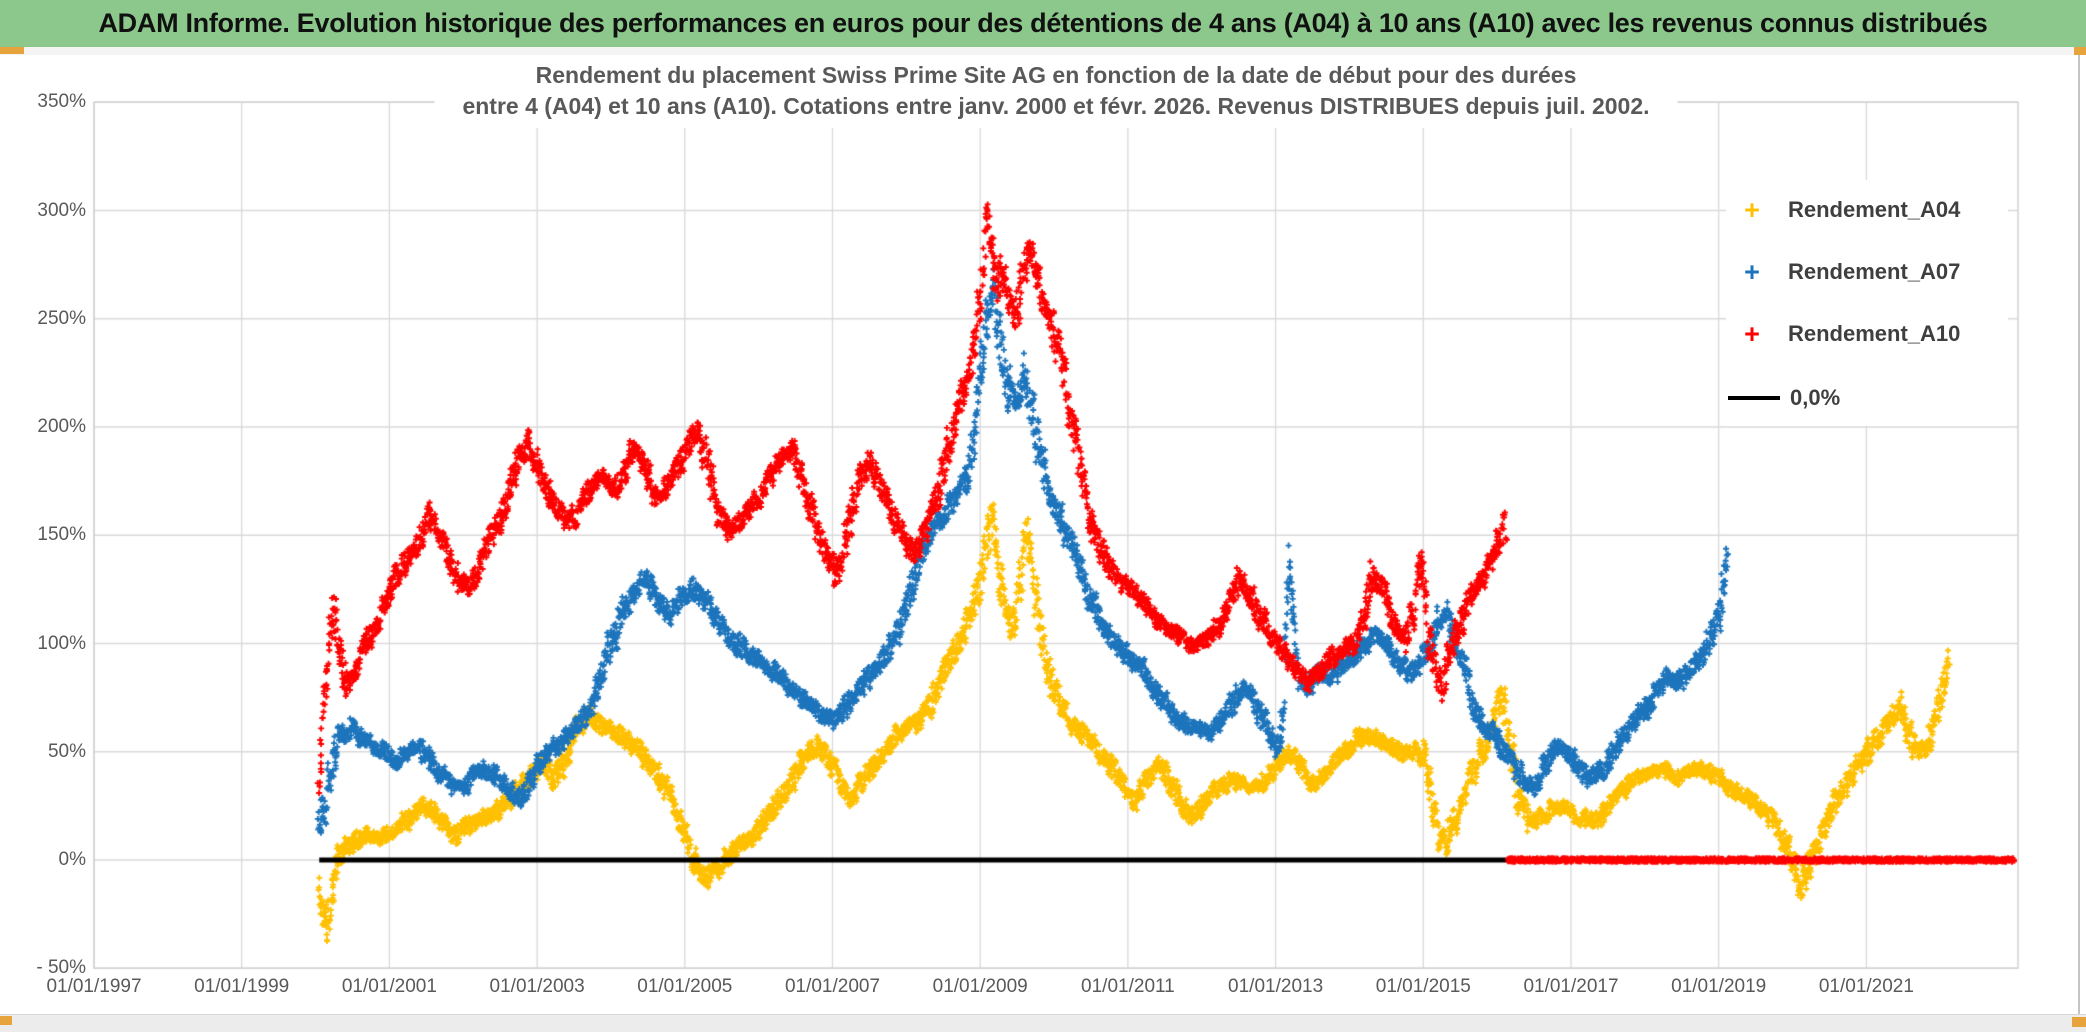 Image resolution: width=2086 pixels, height=1032 pixels. Describe the element at coordinates (242, 986) in the screenshot. I see `x-axis-label: 01/01/1999` at that location.